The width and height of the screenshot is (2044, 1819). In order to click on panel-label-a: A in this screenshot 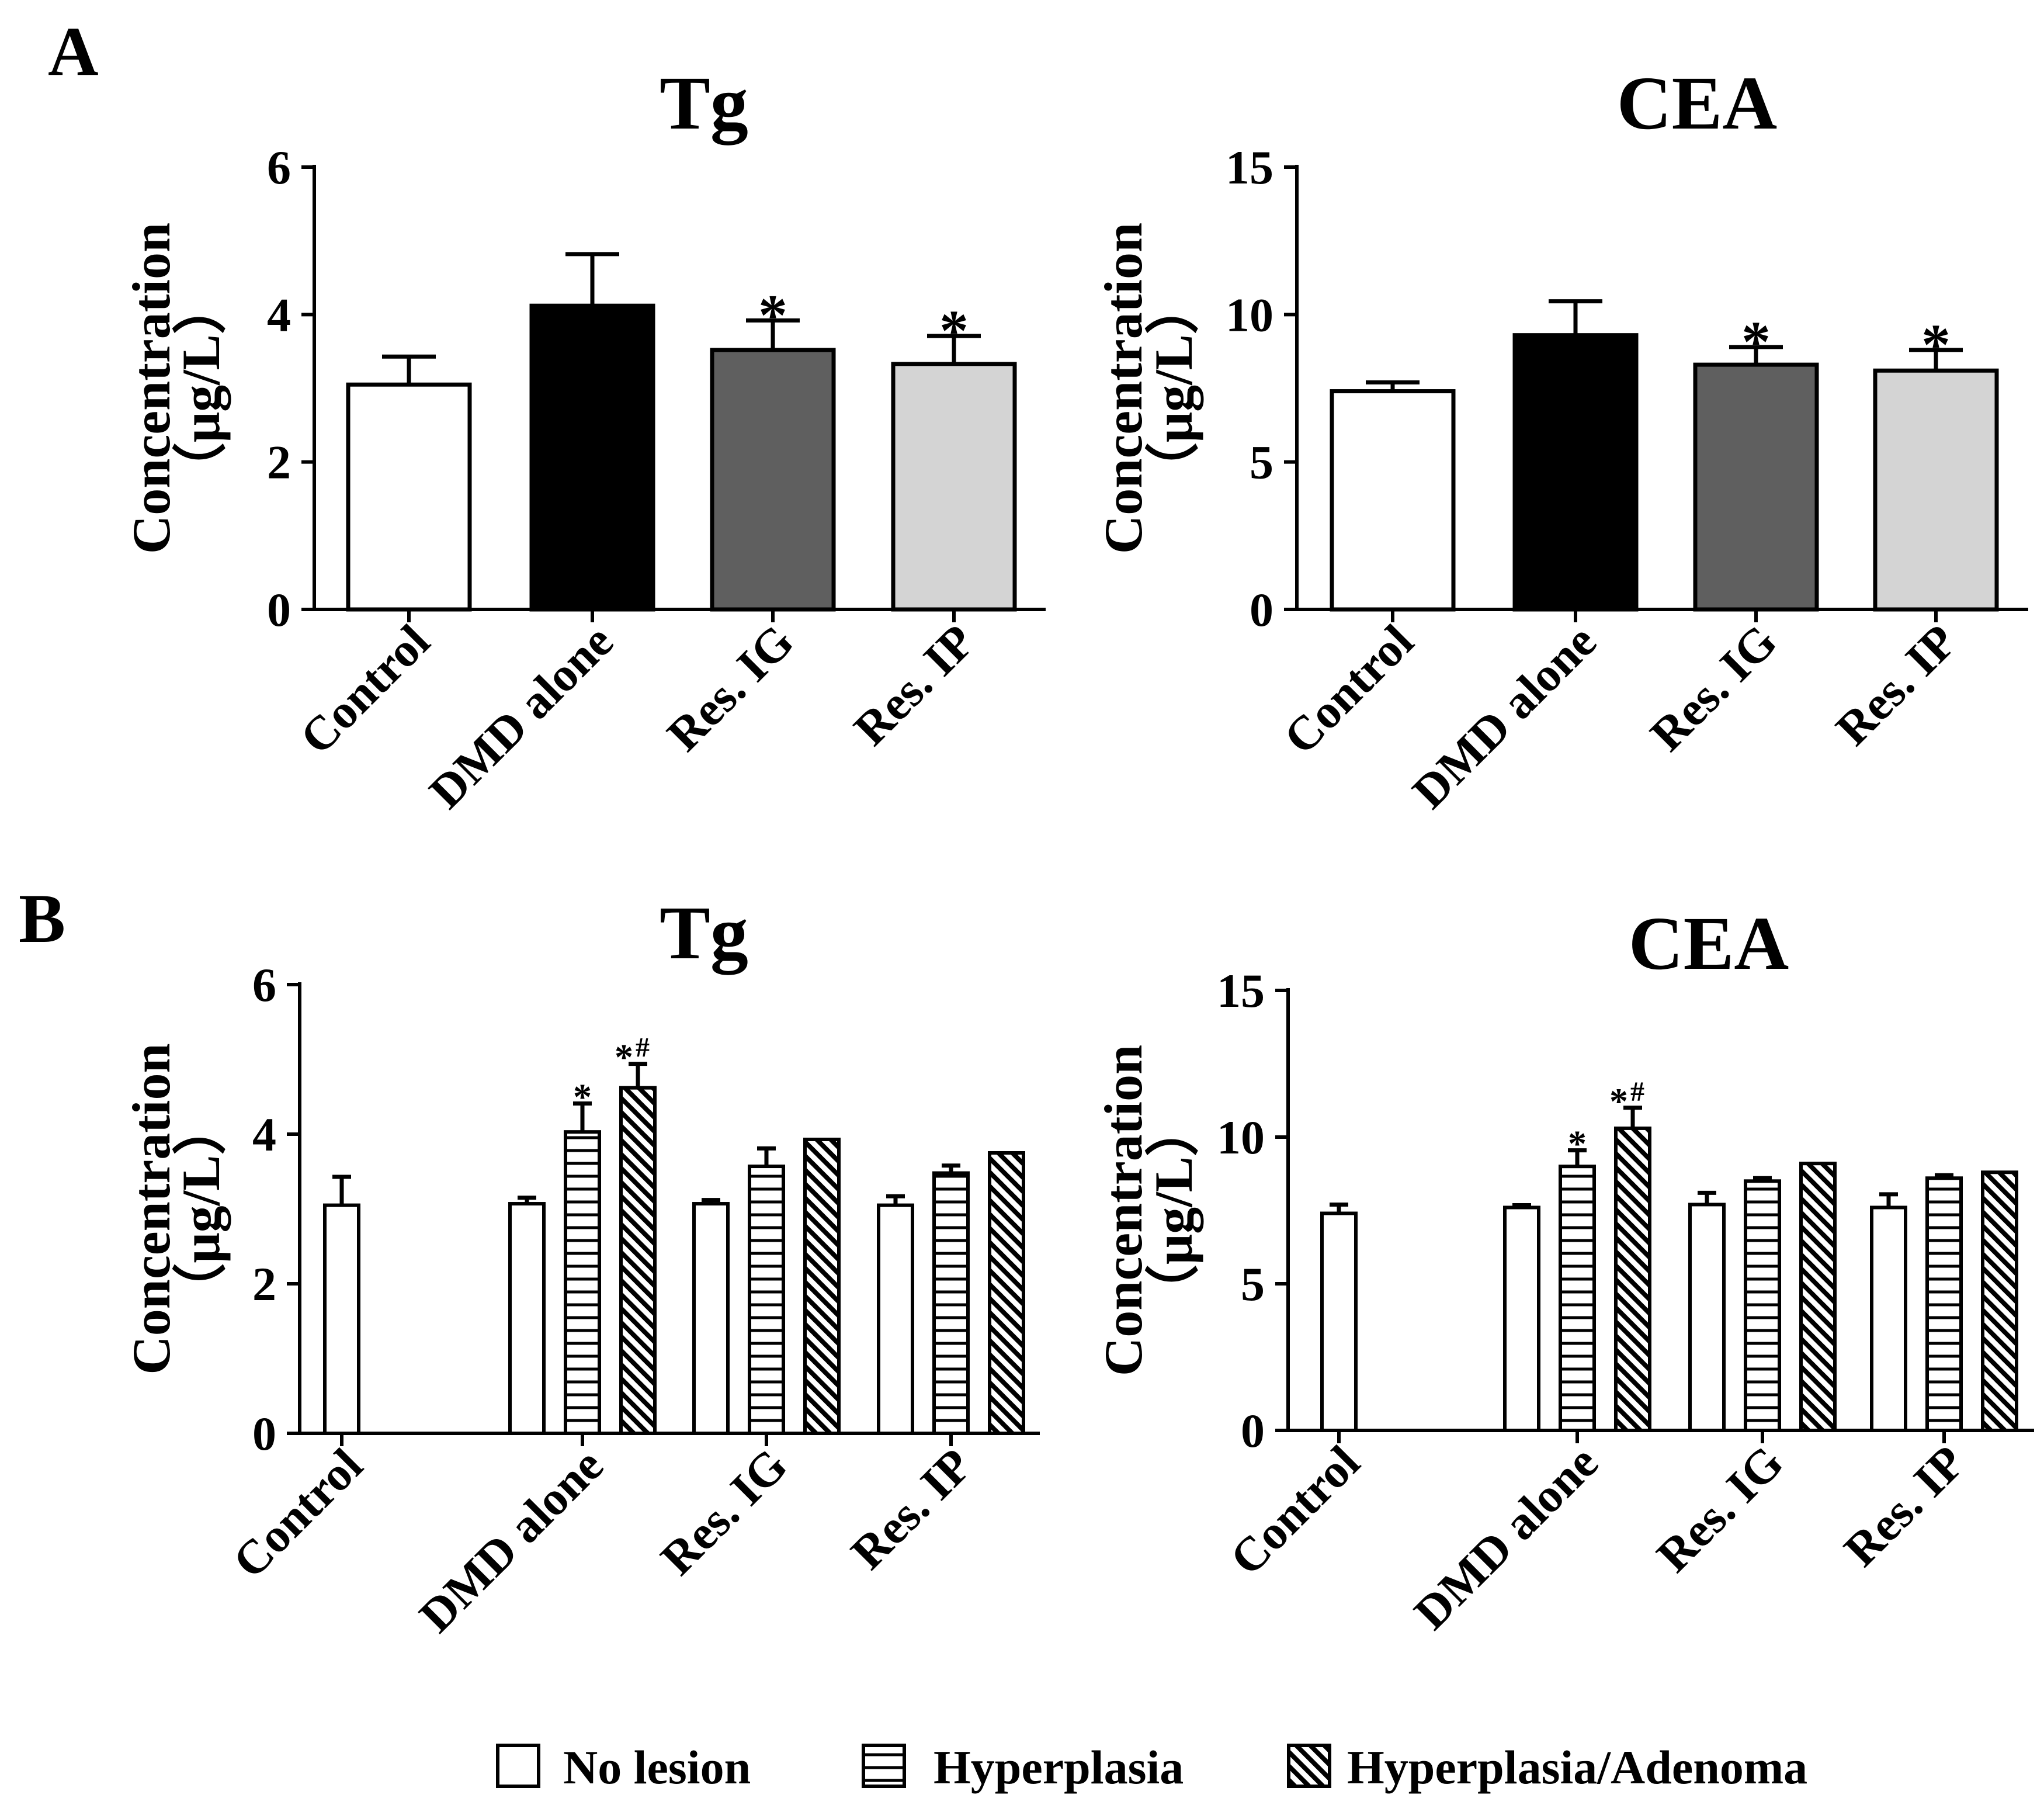, I will do `click(73, 51)`.